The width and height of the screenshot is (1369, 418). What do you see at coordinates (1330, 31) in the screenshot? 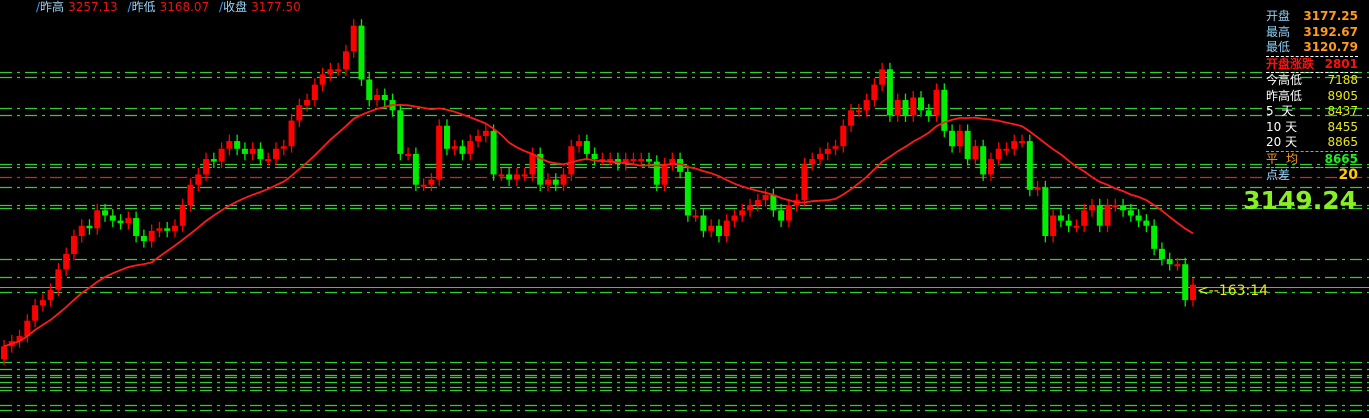
I see `high-value: 3192.67` at bounding box center [1330, 31].